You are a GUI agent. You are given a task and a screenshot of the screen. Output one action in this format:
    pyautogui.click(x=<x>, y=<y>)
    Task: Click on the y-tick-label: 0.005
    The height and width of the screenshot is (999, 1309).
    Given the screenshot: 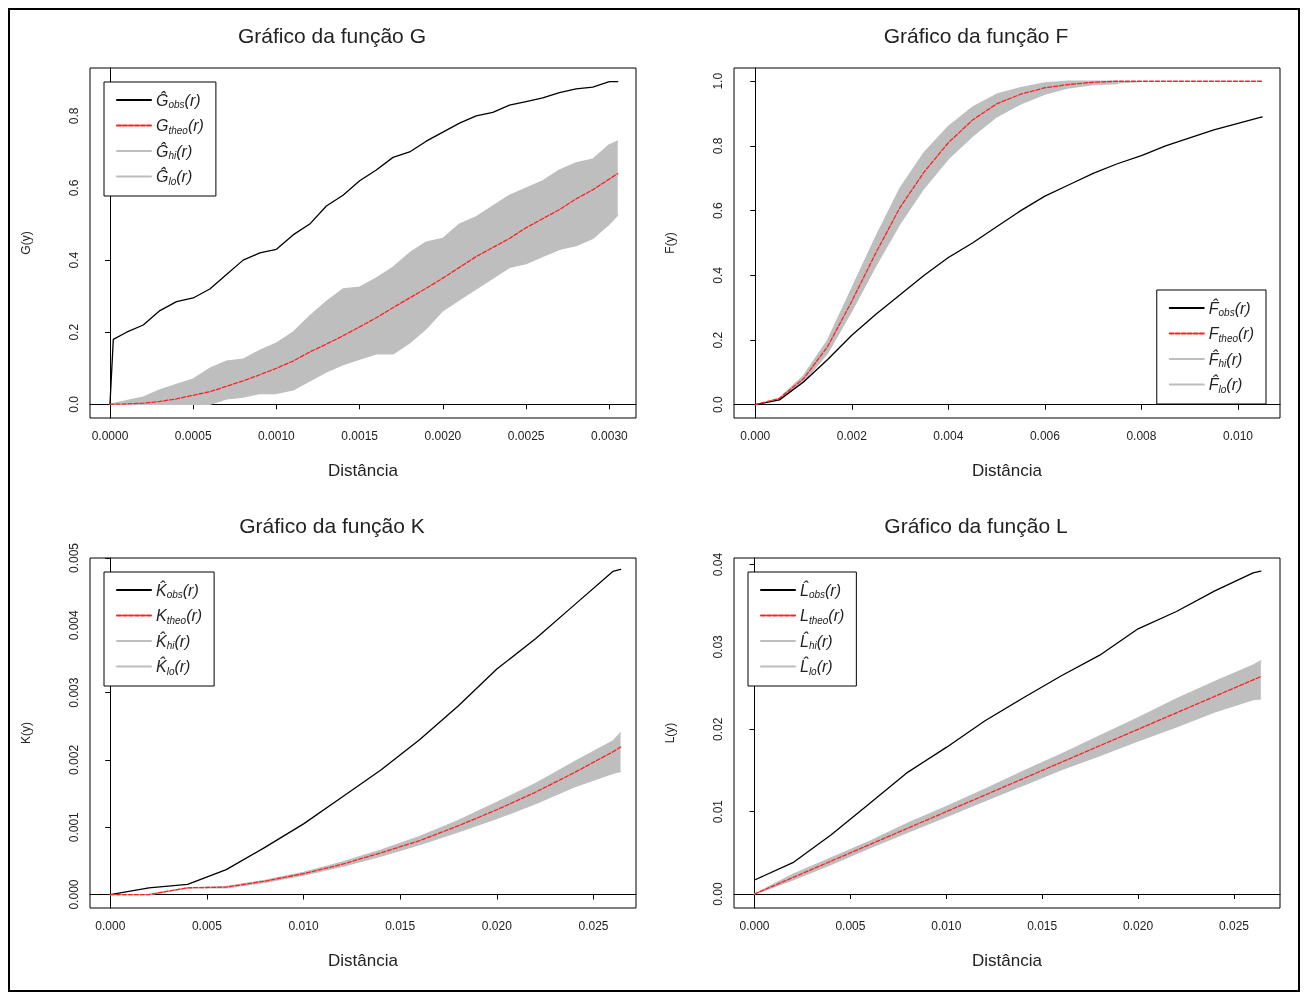 What is the action you would take?
    pyautogui.click(x=74, y=558)
    